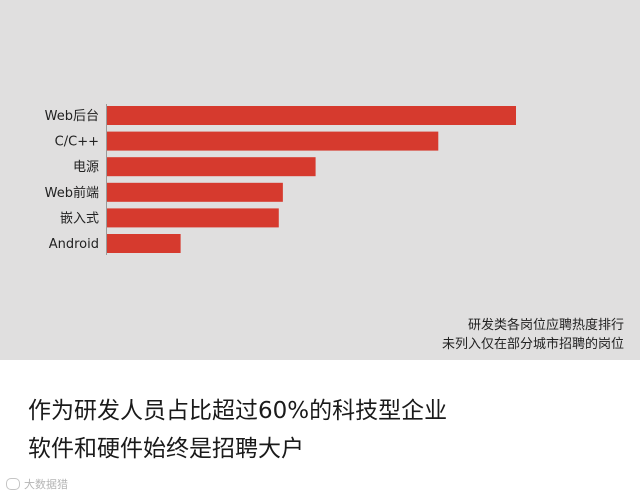 The width and height of the screenshot is (640, 498). What do you see at coordinates (77, 142) in the screenshot?
I see `category-label-1: C/C++` at bounding box center [77, 142].